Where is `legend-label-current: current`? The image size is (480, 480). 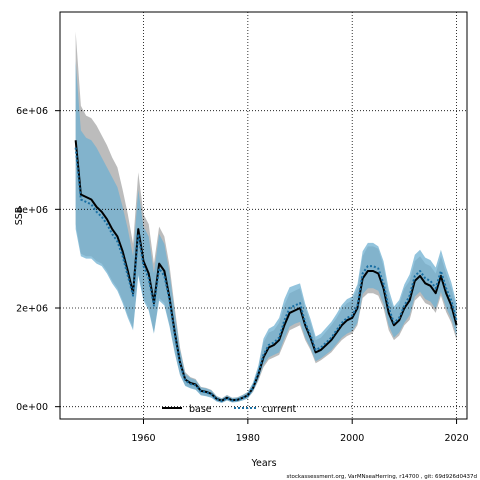
legend-label-current: current is located at coordinates (279, 409).